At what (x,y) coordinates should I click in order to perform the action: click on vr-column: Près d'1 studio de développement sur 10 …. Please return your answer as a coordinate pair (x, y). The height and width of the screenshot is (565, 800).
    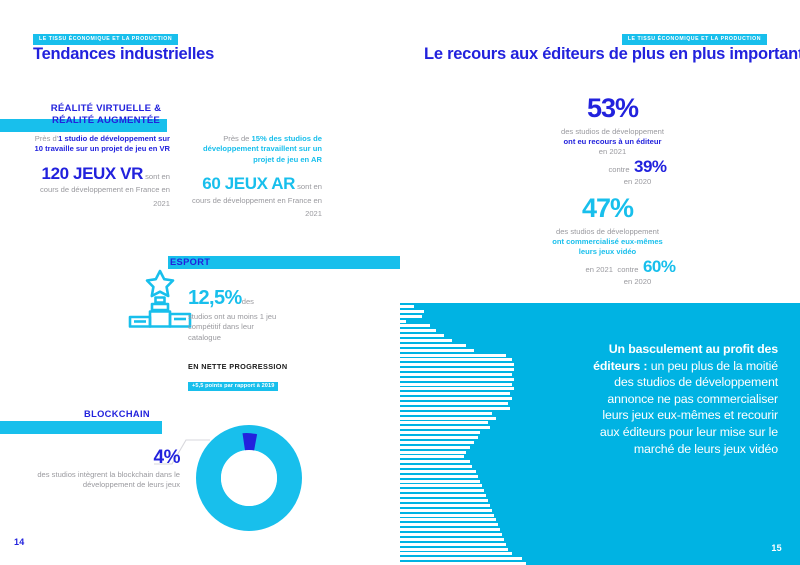
    Looking at the image, I should click on (100, 171).